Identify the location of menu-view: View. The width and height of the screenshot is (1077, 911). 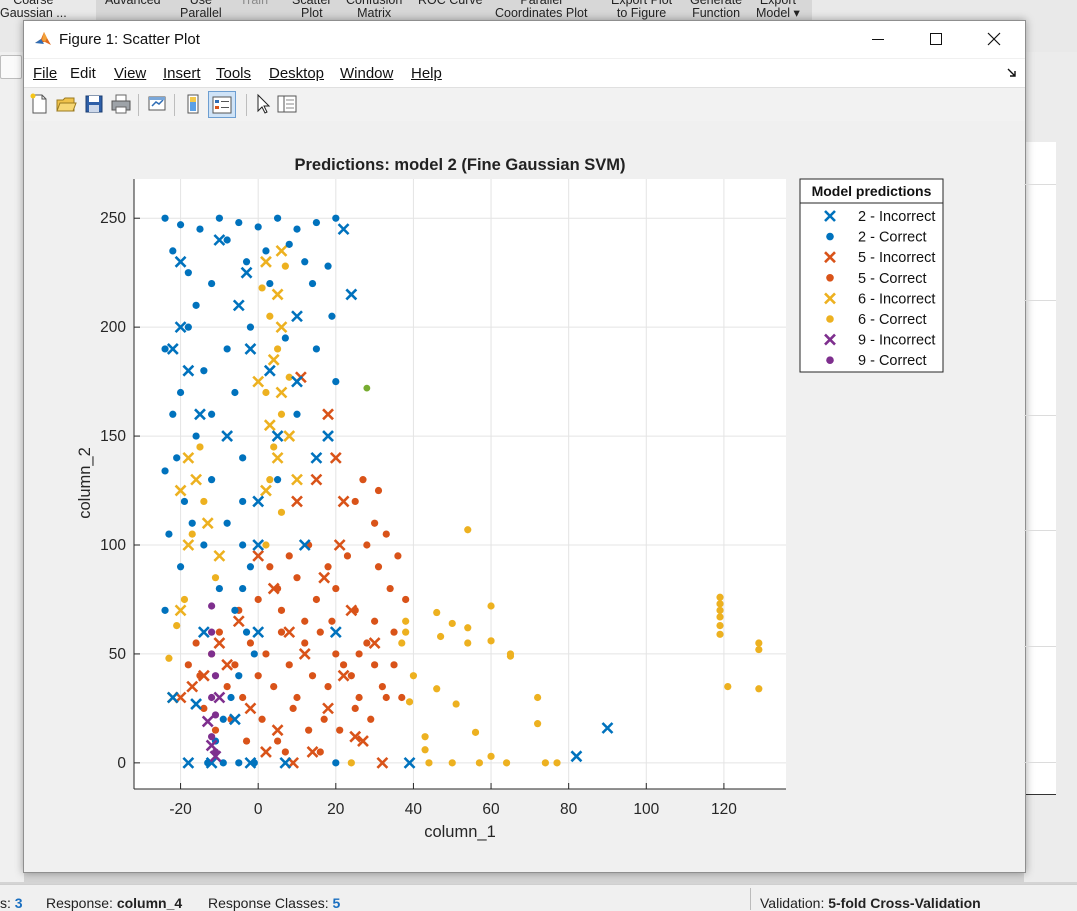
(130, 73).